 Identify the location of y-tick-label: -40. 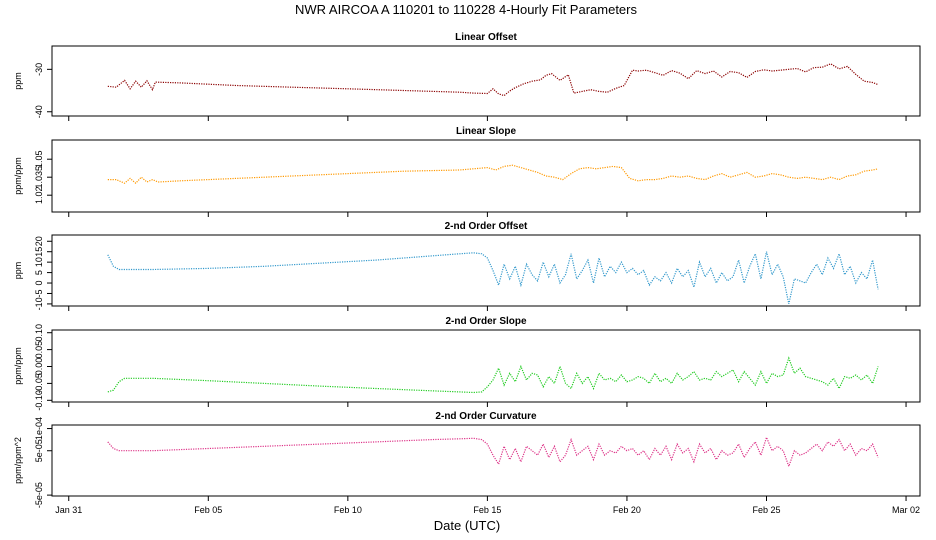
(39, 111).